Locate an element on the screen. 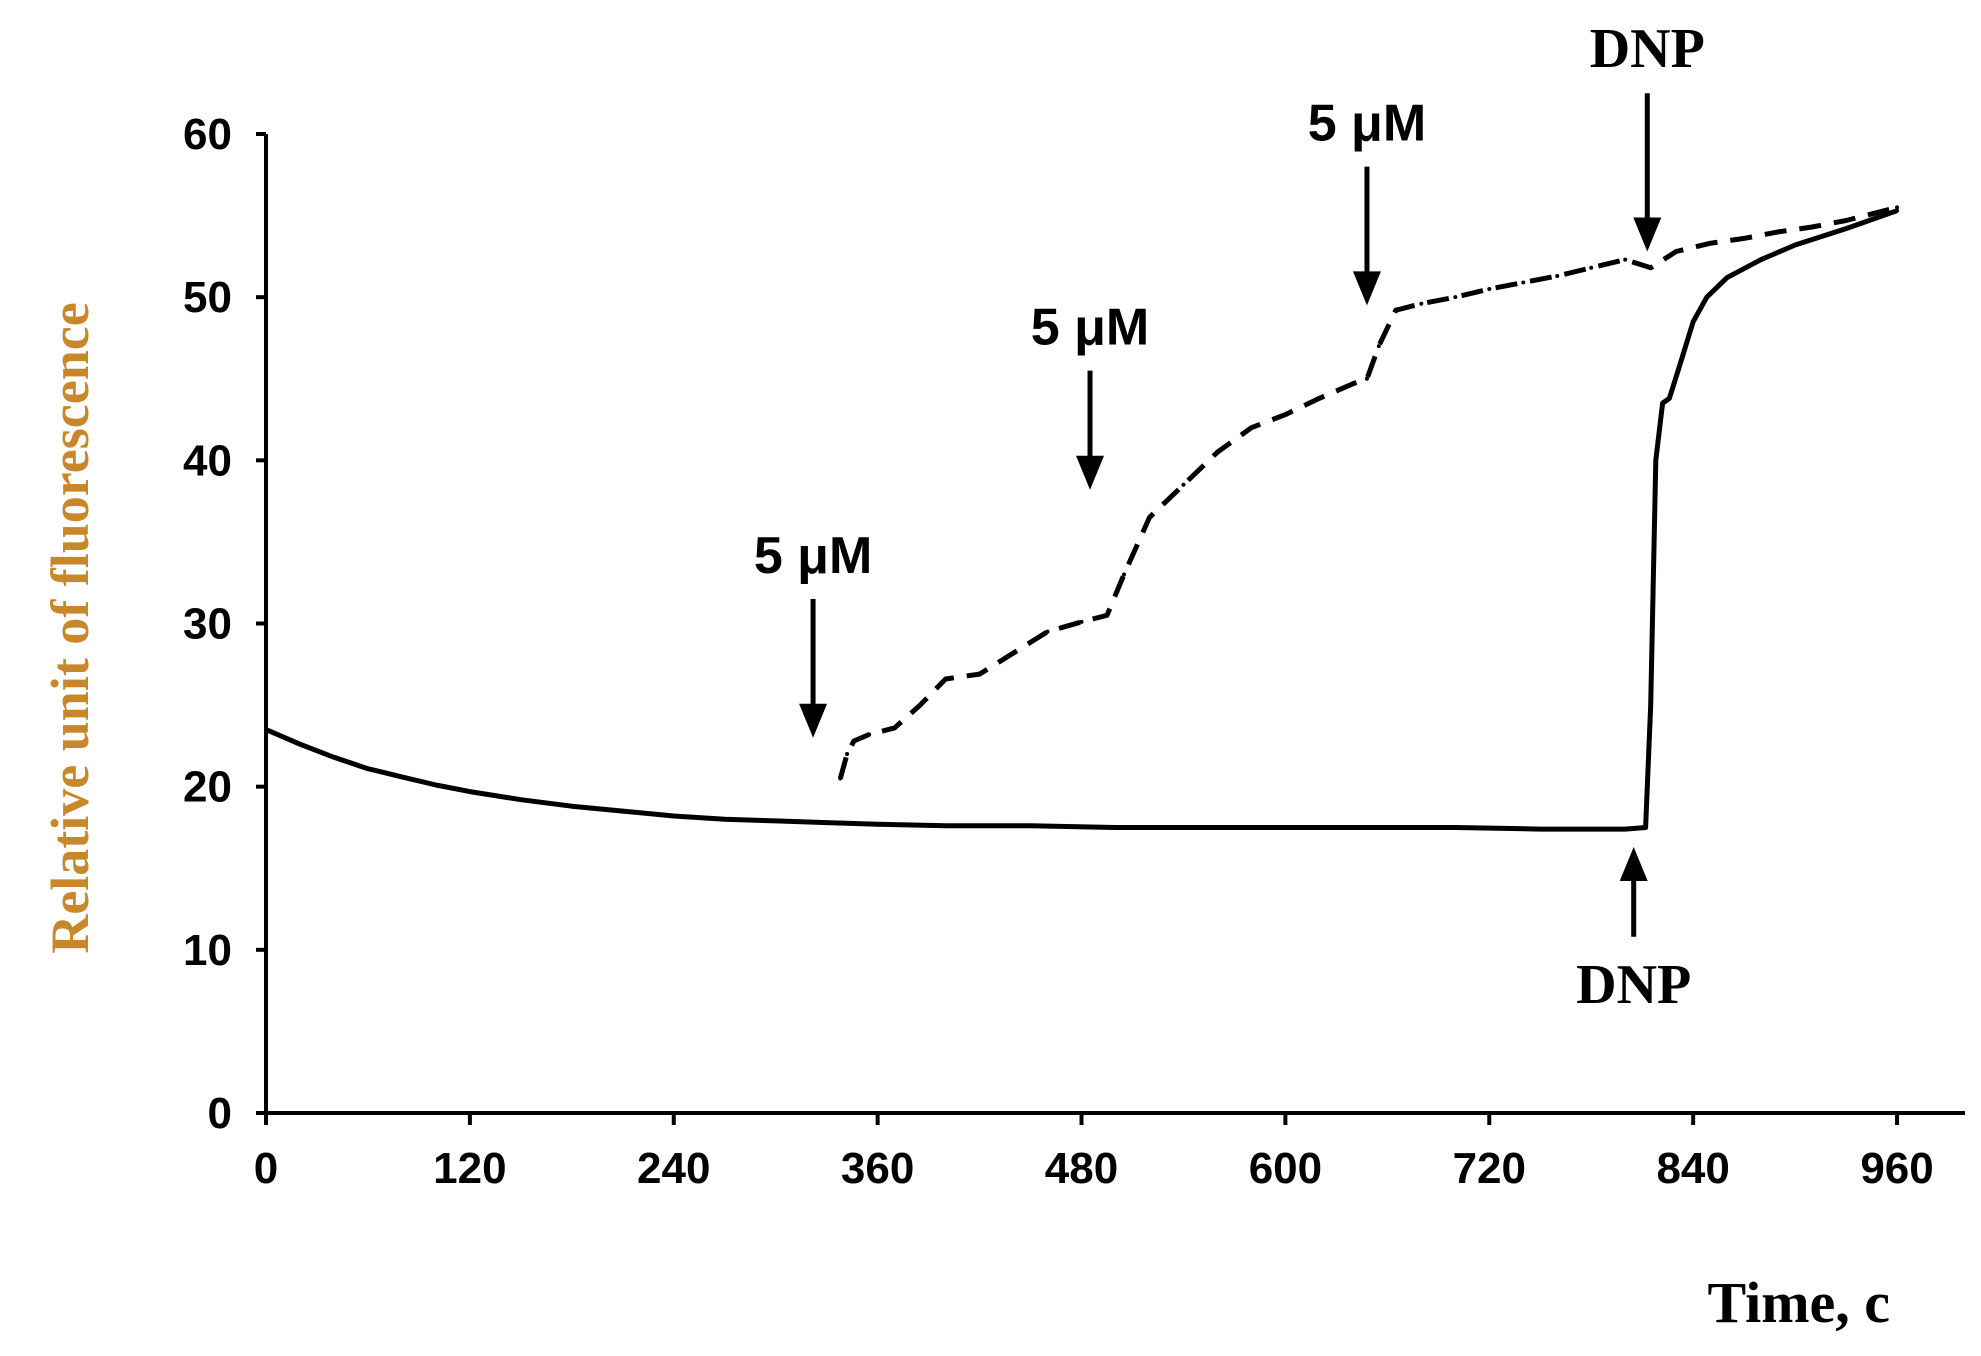 The image size is (1981, 1356). y-ticks: 0 10 20 30 40 50 60 is located at coordinates (224, 624).